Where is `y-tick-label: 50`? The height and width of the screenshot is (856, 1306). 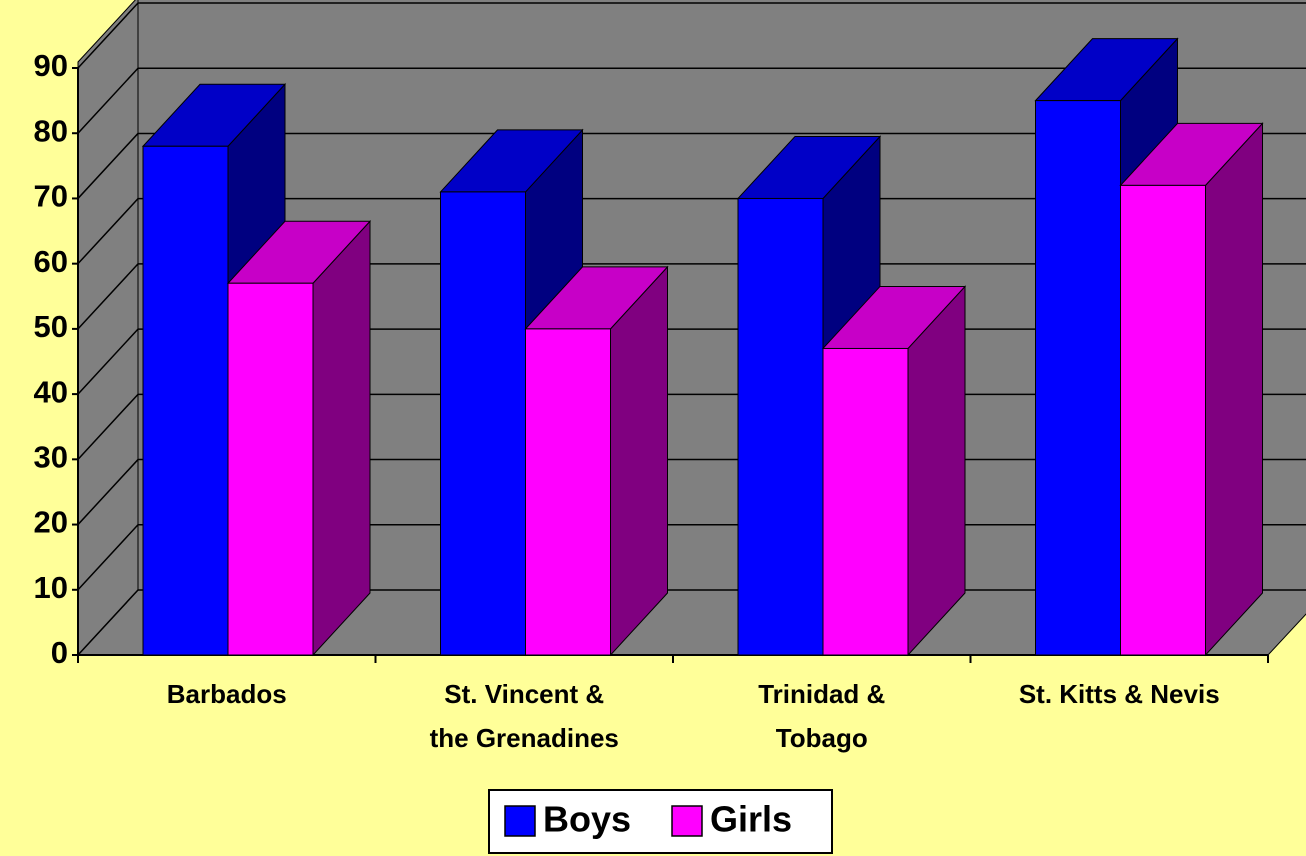
y-tick-label: 50 is located at coordinates (51, 326).